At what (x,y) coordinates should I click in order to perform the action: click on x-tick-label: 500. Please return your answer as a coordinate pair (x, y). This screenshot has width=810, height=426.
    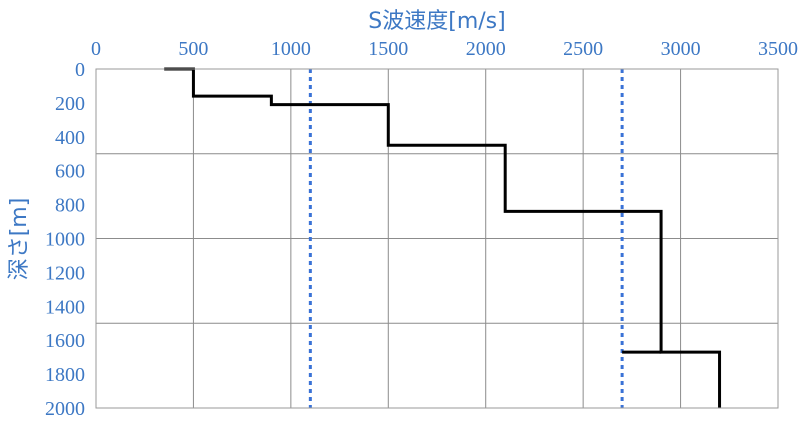
    Looking at the image, I should click on (193, 49).